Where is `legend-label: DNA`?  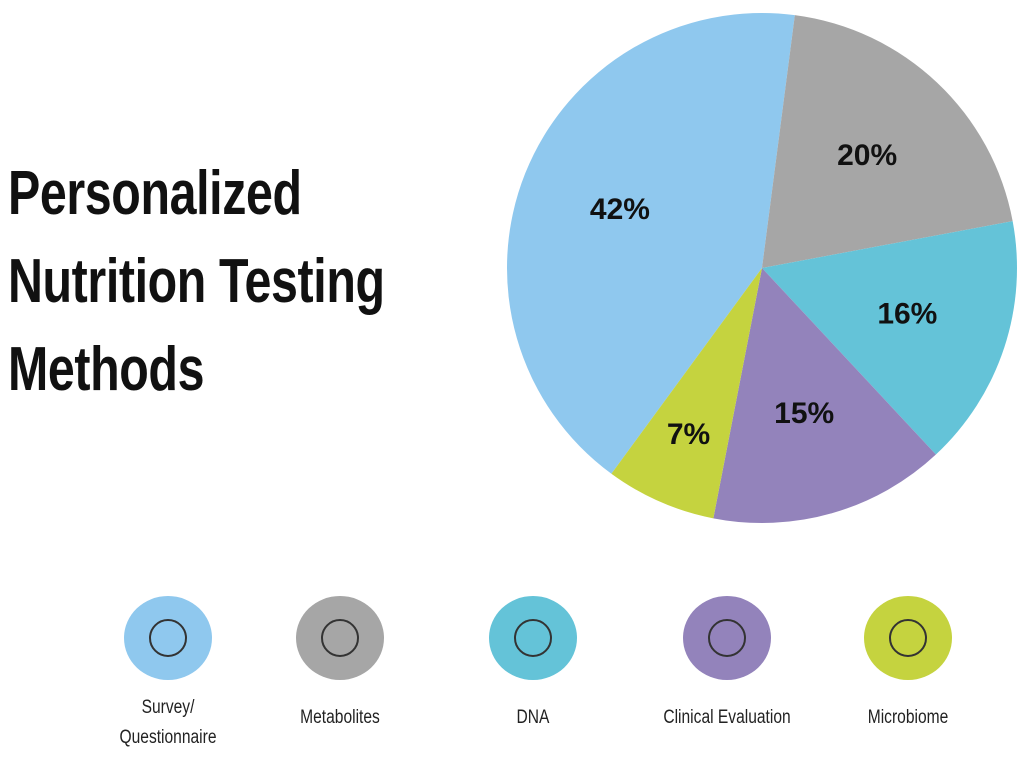
legend-label: DNA is located at coordinates (533, 717).